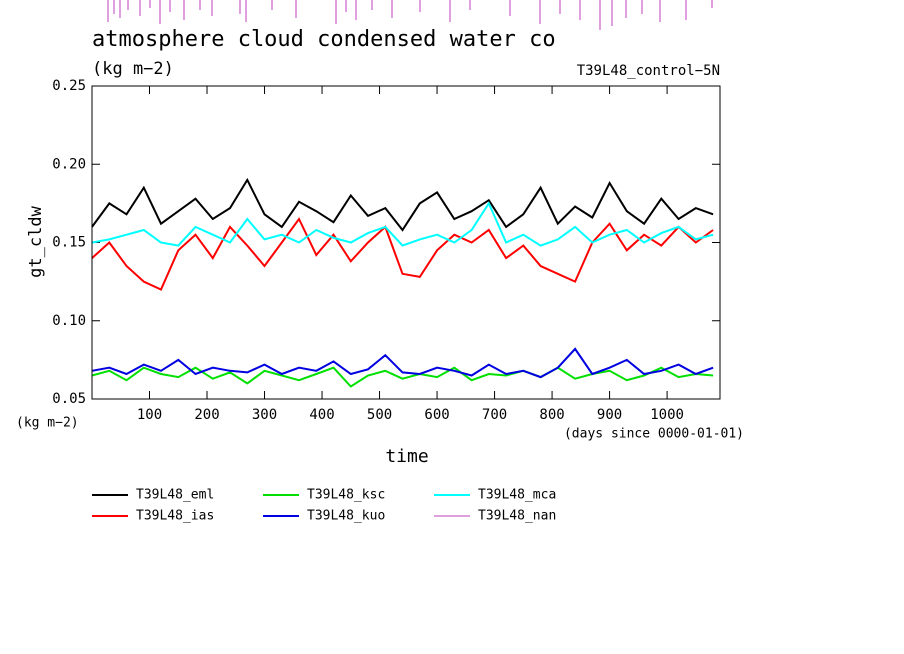 Image resolution: width=904 pixels, height=654 pixels. I want to click on x-tick-label: 900, so click(609, 415).